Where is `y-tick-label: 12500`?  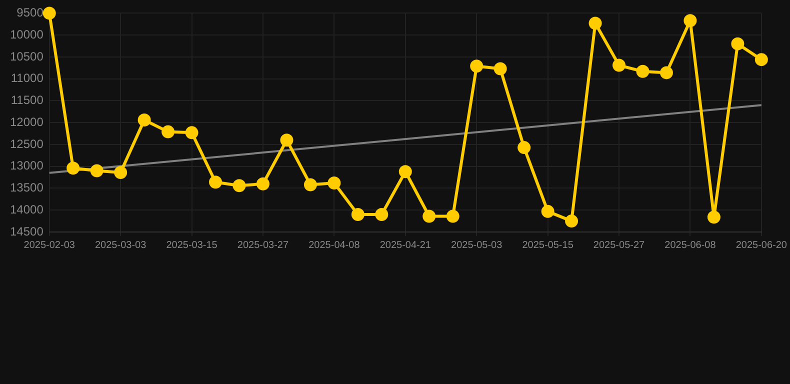
y-tick-label: 12500 is located at coordinates (27, 143).